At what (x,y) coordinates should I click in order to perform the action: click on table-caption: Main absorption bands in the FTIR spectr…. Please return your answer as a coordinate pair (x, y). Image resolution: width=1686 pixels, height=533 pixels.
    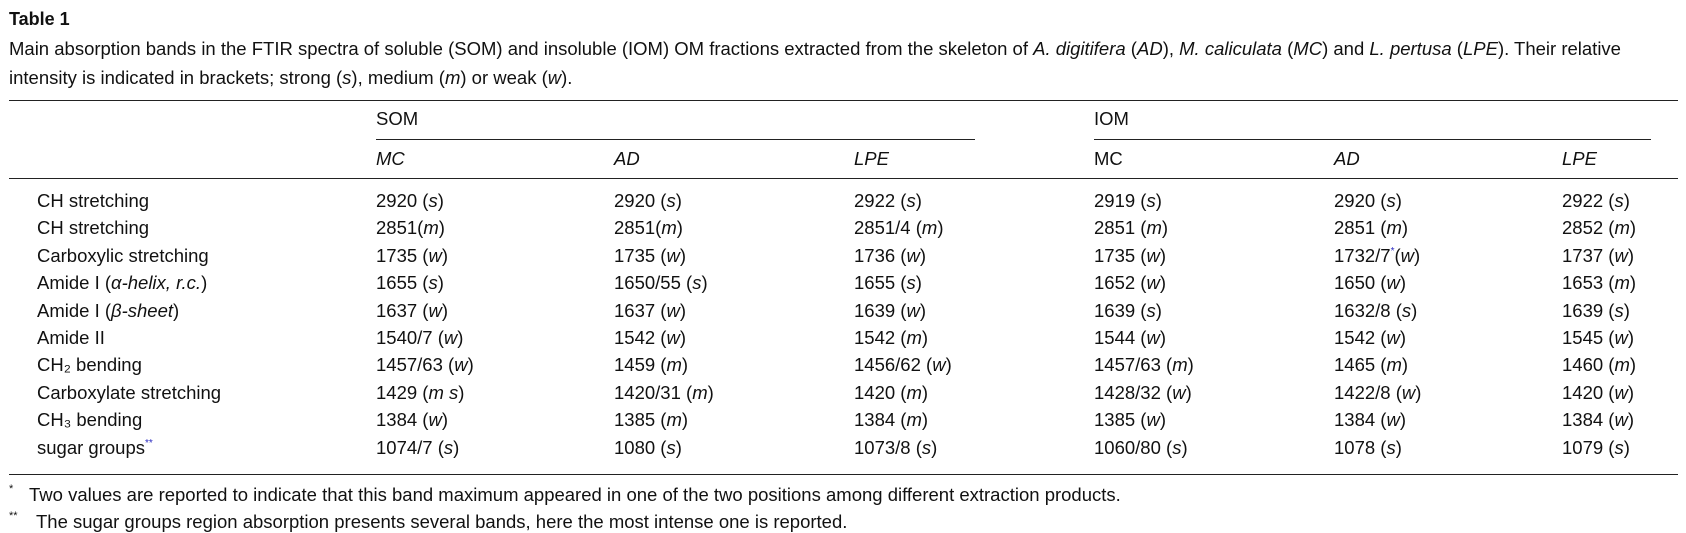
    Looking at the image, I should click on (845, 63).